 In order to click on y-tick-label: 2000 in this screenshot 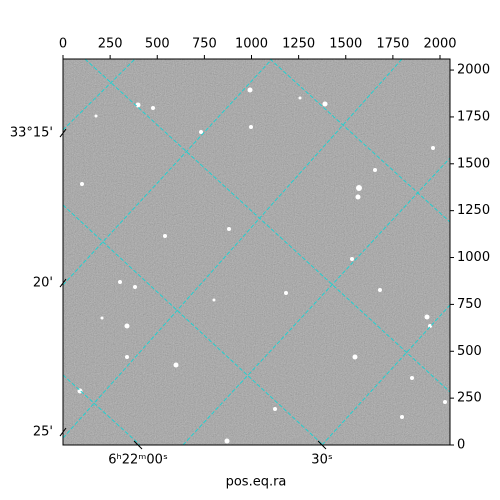, I will do `click(473, 70)`.